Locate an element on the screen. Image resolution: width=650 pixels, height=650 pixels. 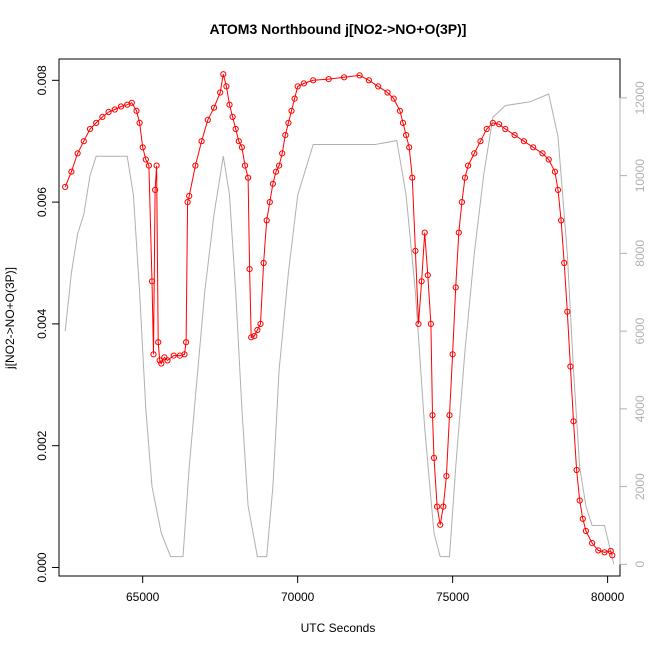
x-axis: 65000 70000 75000 80000 is located at coordinates (375, 589).